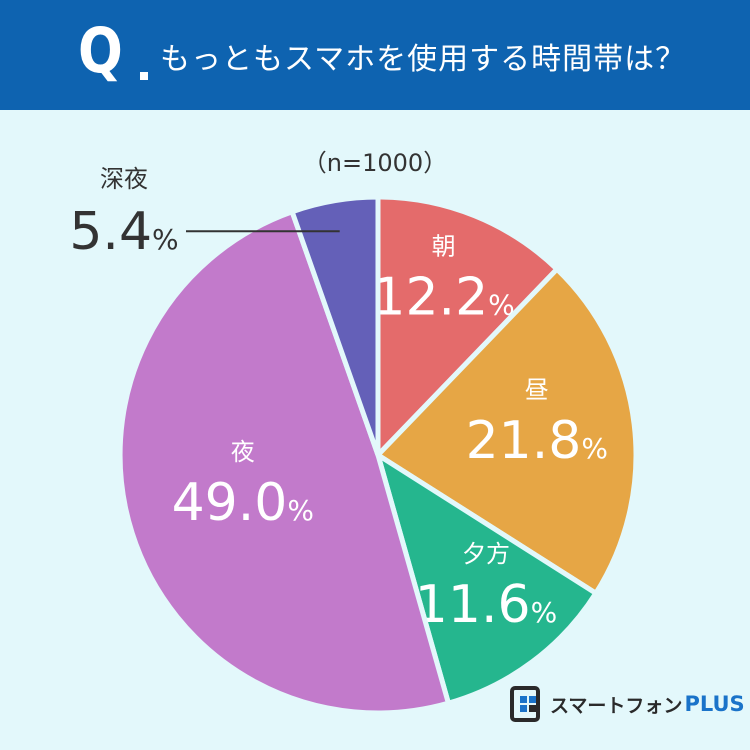 The height and width of the screenshot is (750, 750). I want to click on slice-value-label: 5.4%, so click(123, 232).